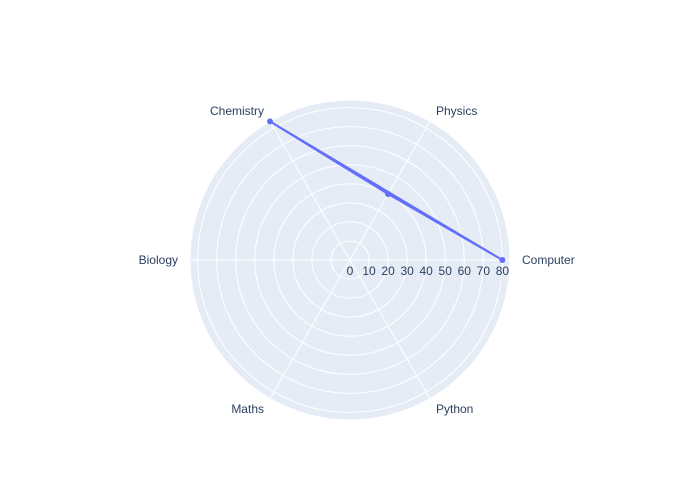 Image resolution: width=700 pixels, height=500 pixels. I want to click on series-point-chemistry, so click(270, 121).